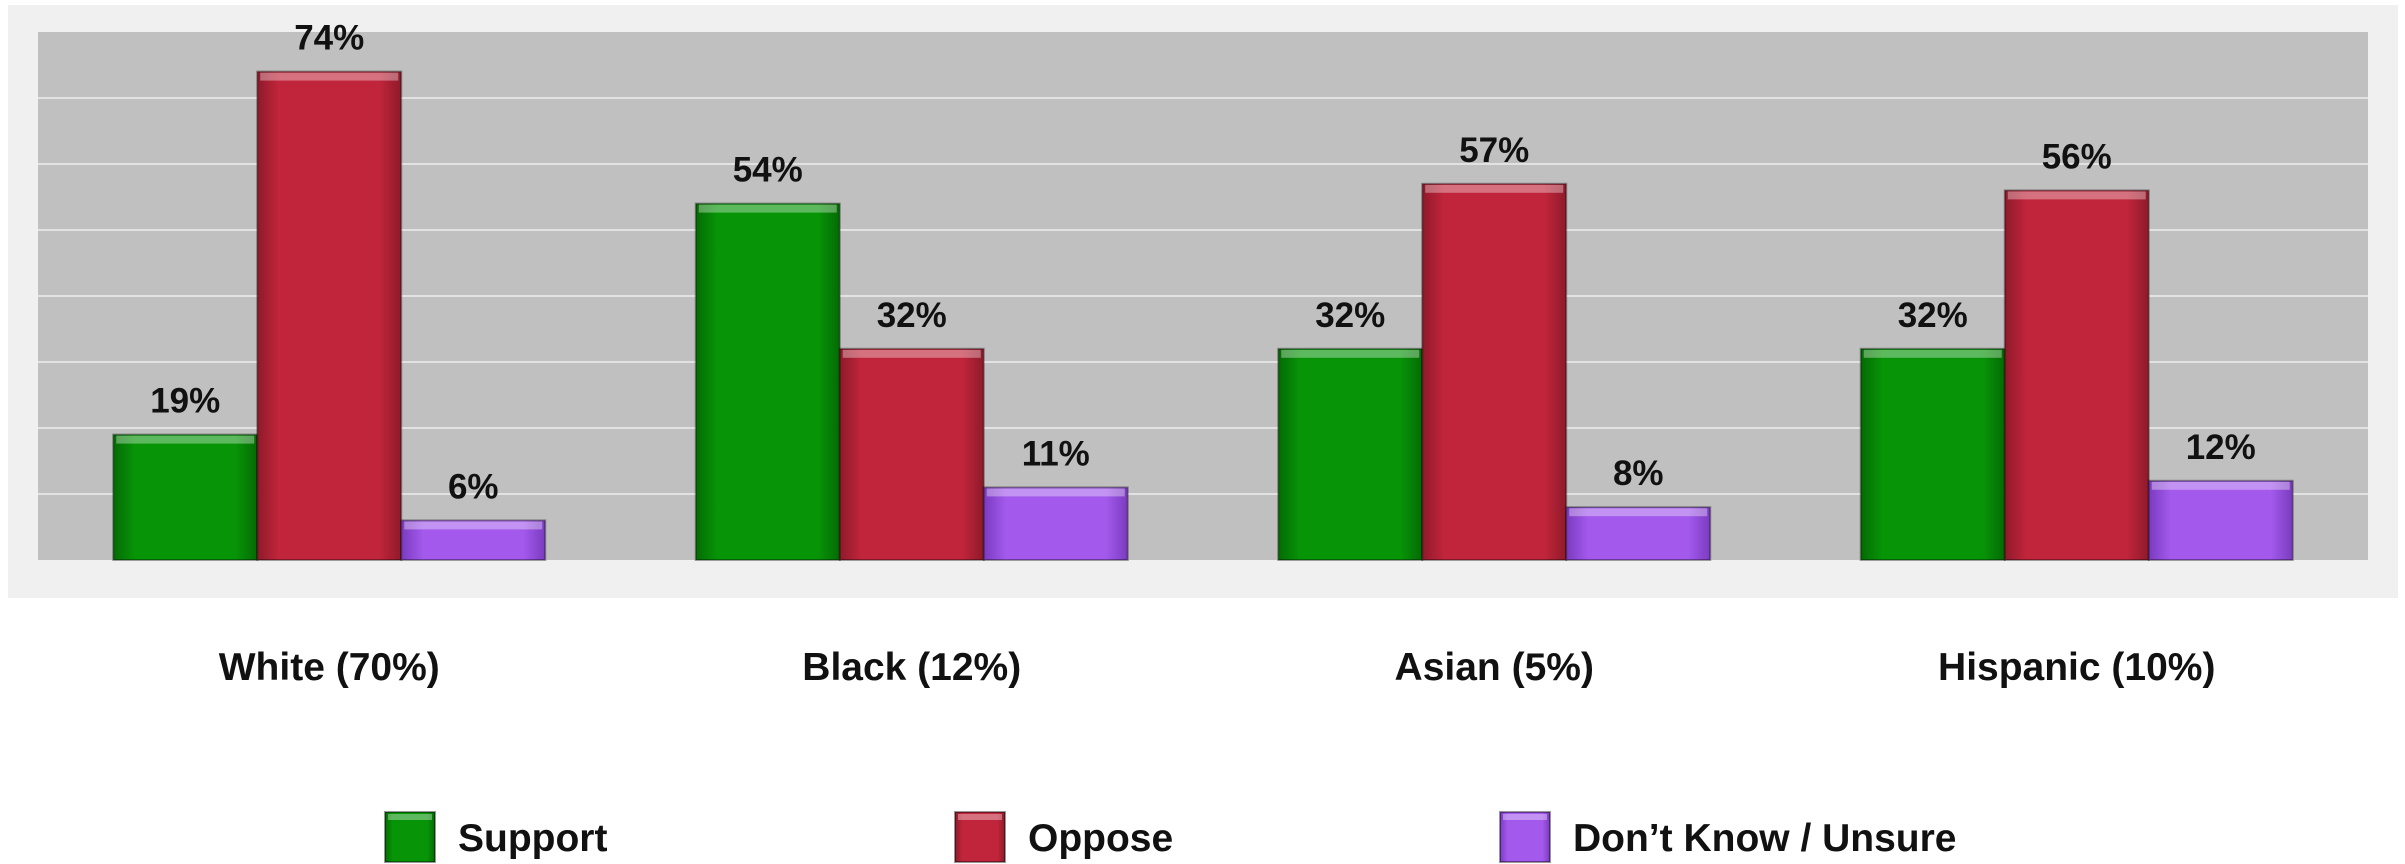 Image resolution: width=2405 pixels, height=864 pixels. I want to click on data-label: 56%, so click(2077, 156).